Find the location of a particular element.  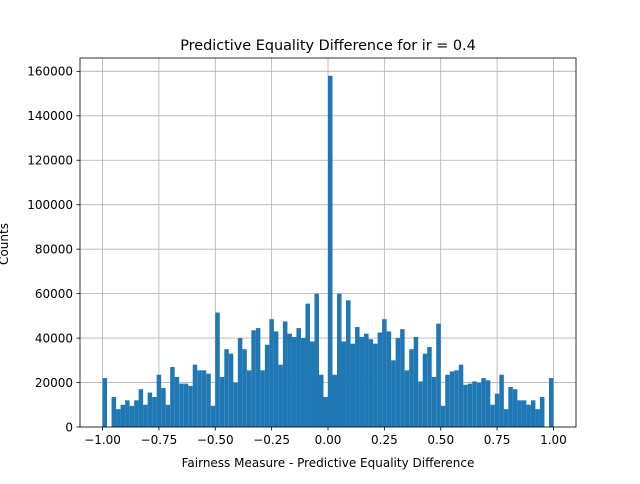

y-tick-label: 120000 is located at coordinates (50, 161).